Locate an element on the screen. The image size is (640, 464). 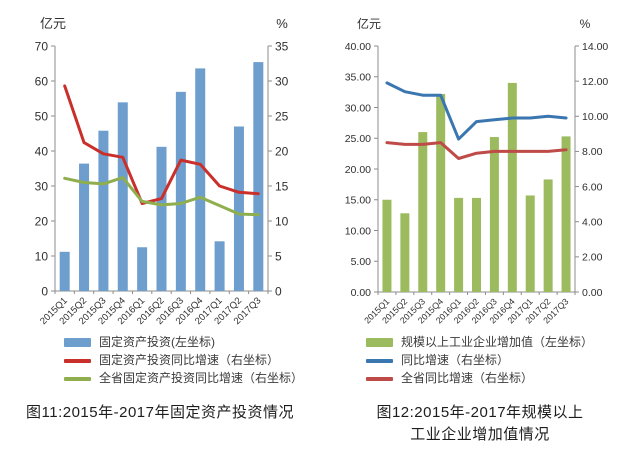
legend-item-fixed-investment-growth: 固定资产投资同比增速（右坐标） is located at coordinates (192, 360).